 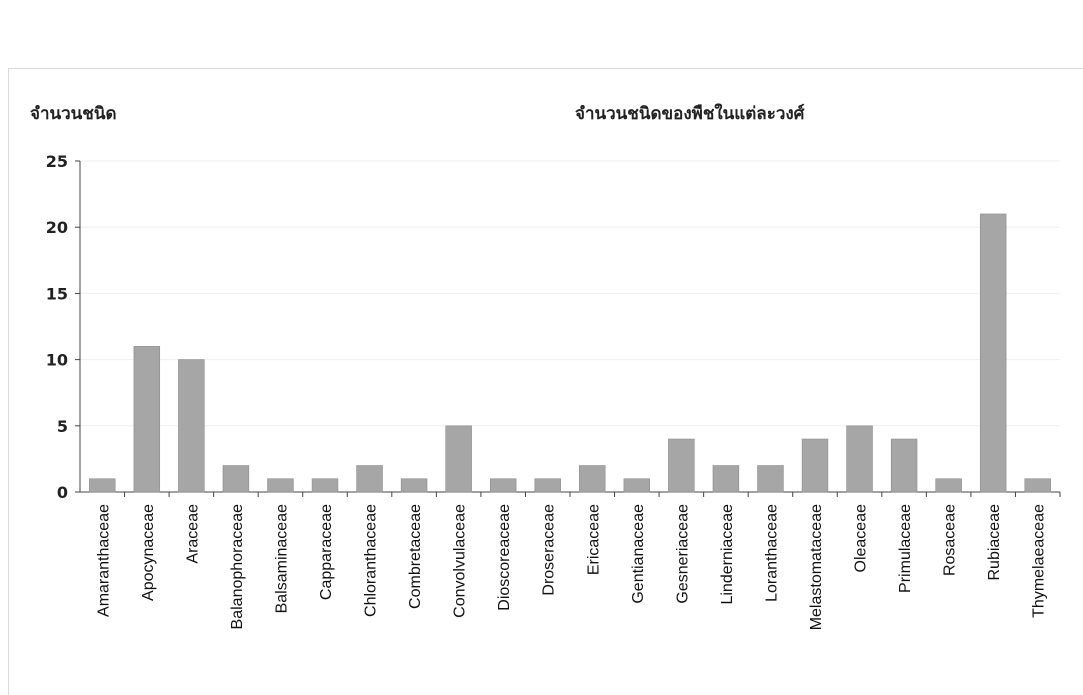 I want to click on bar-gentianaceae, so click(x=637, y=485).